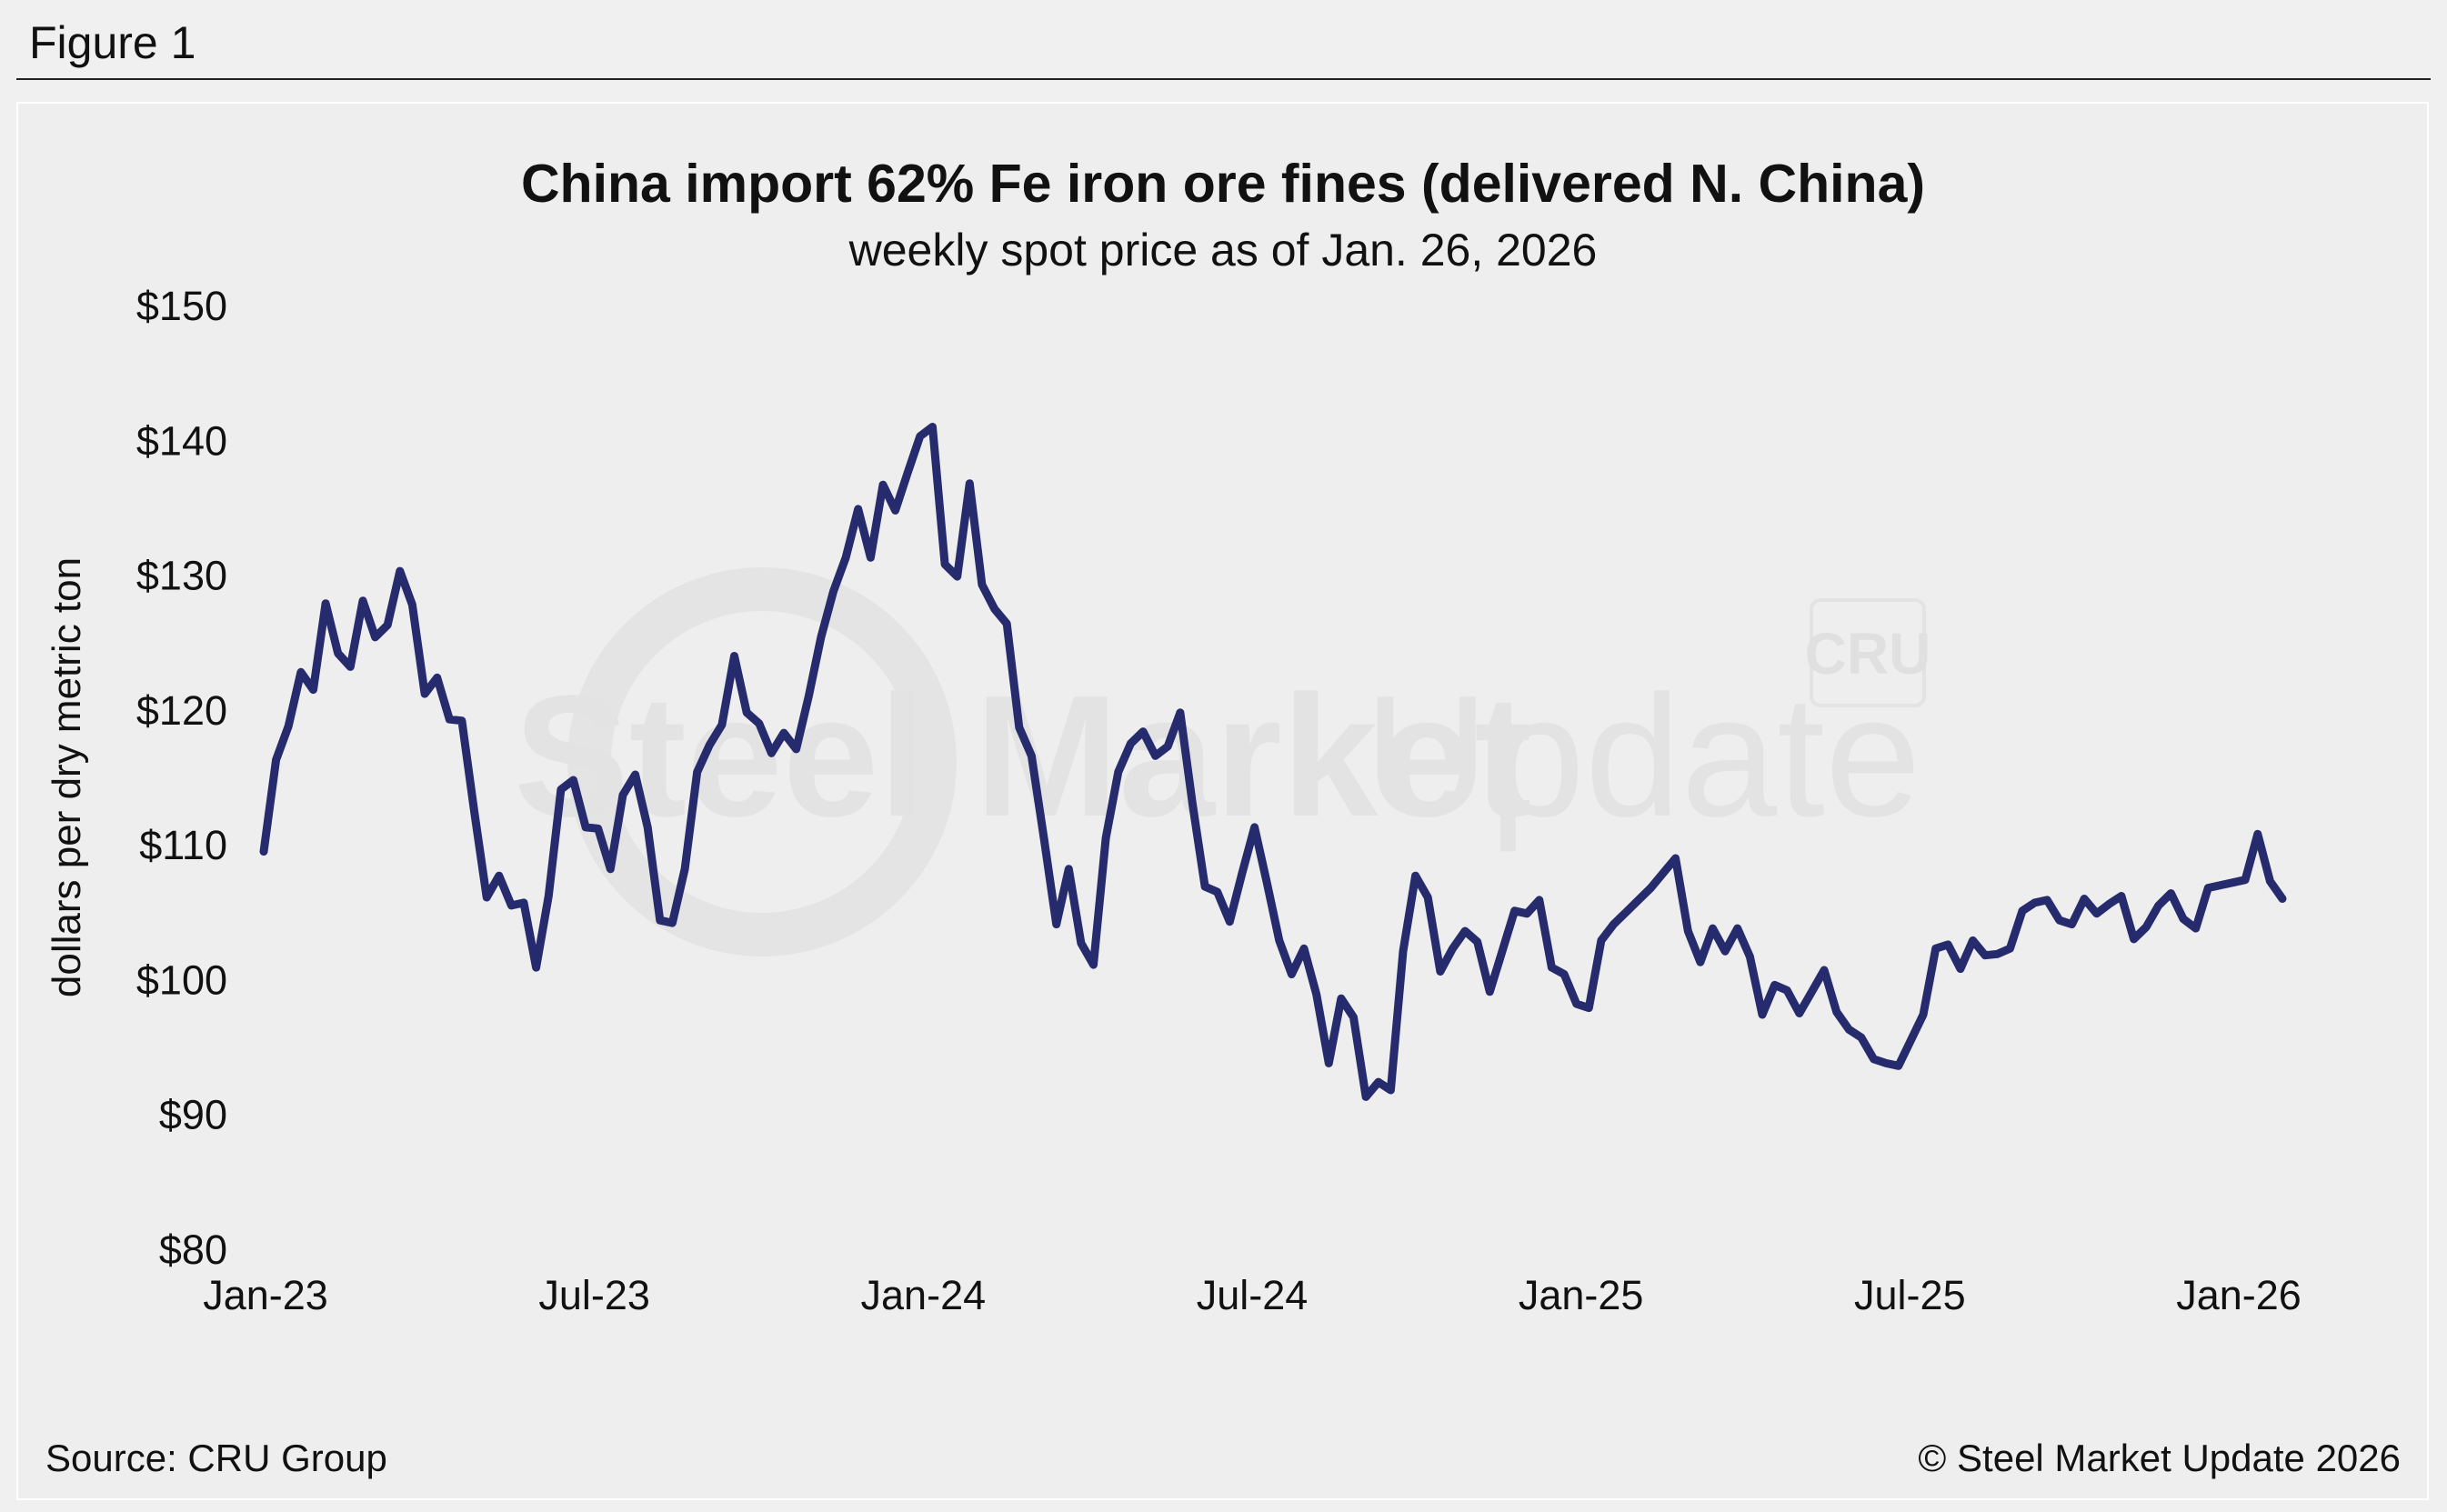 Image resolution: width=2447 pixels, height=1512 pixels. Describe the element at coordinates (182, 440) in the screenshot. I see `y-tick-label: $140` at that location.